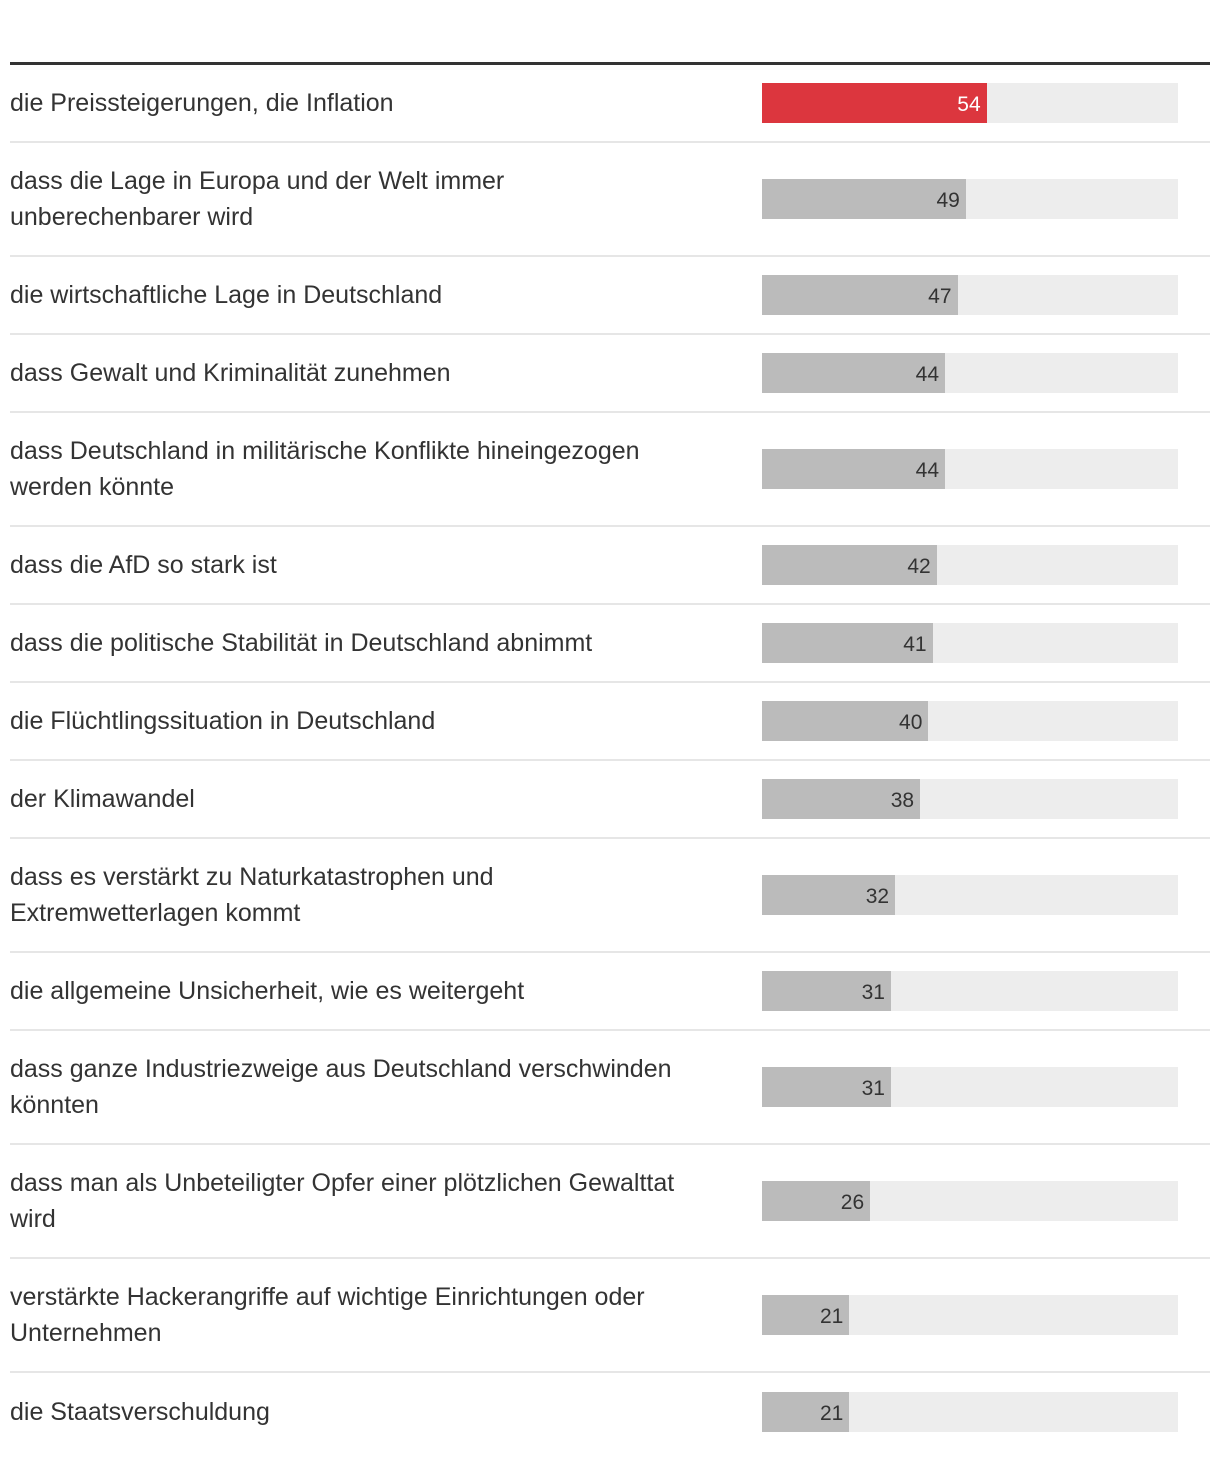  Describe the element at coordinates (860, 295) in the screenshot. I see `bar: 47` at that location.